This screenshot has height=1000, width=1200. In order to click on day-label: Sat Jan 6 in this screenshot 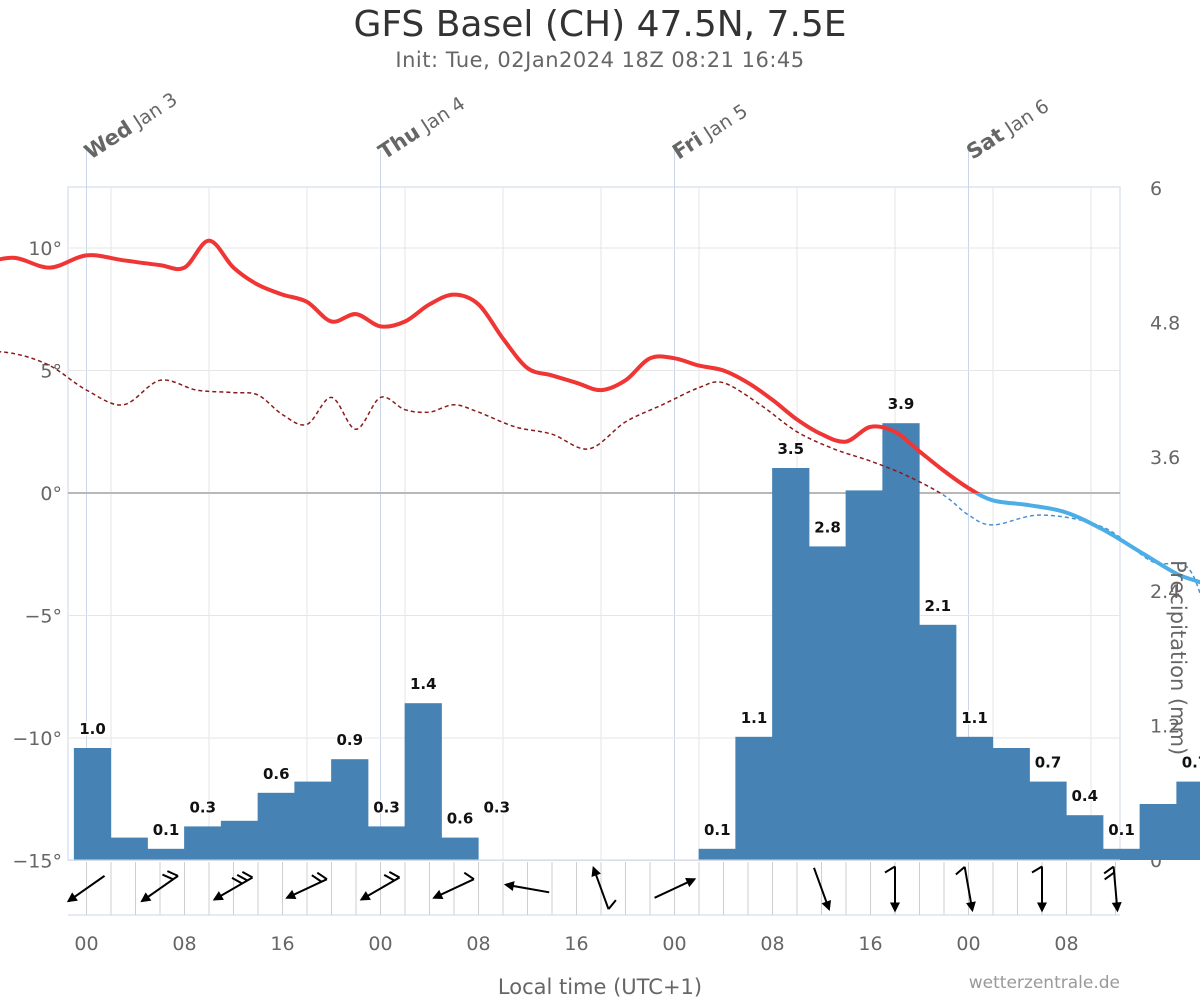, I will do `click(1007, 129)`.